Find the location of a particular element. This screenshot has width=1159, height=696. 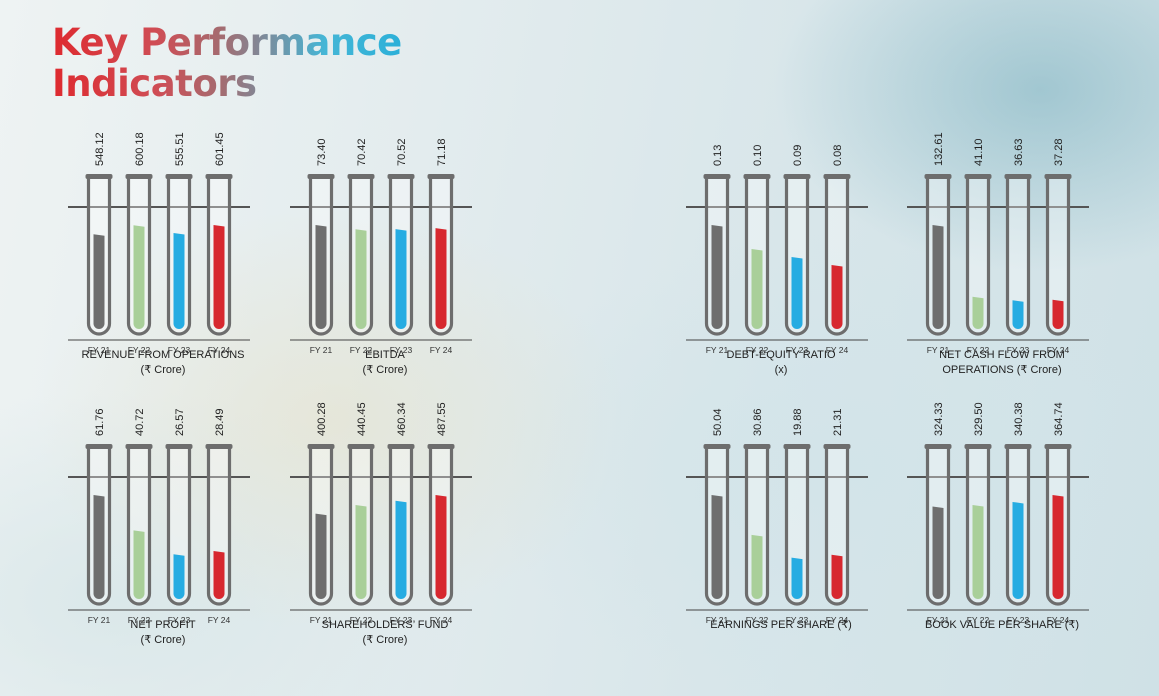

value-label: 324.33 is located at coordinates (939, 419).